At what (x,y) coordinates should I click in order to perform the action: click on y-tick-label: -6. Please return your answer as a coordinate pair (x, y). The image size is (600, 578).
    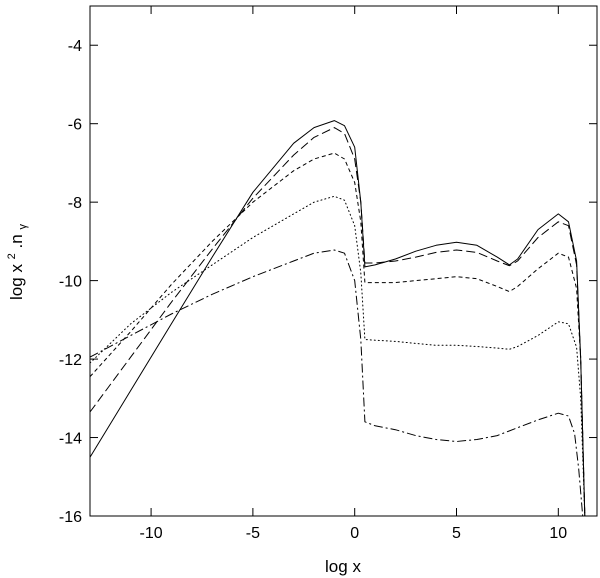
    Looking at the image, I should click on (75, 125).